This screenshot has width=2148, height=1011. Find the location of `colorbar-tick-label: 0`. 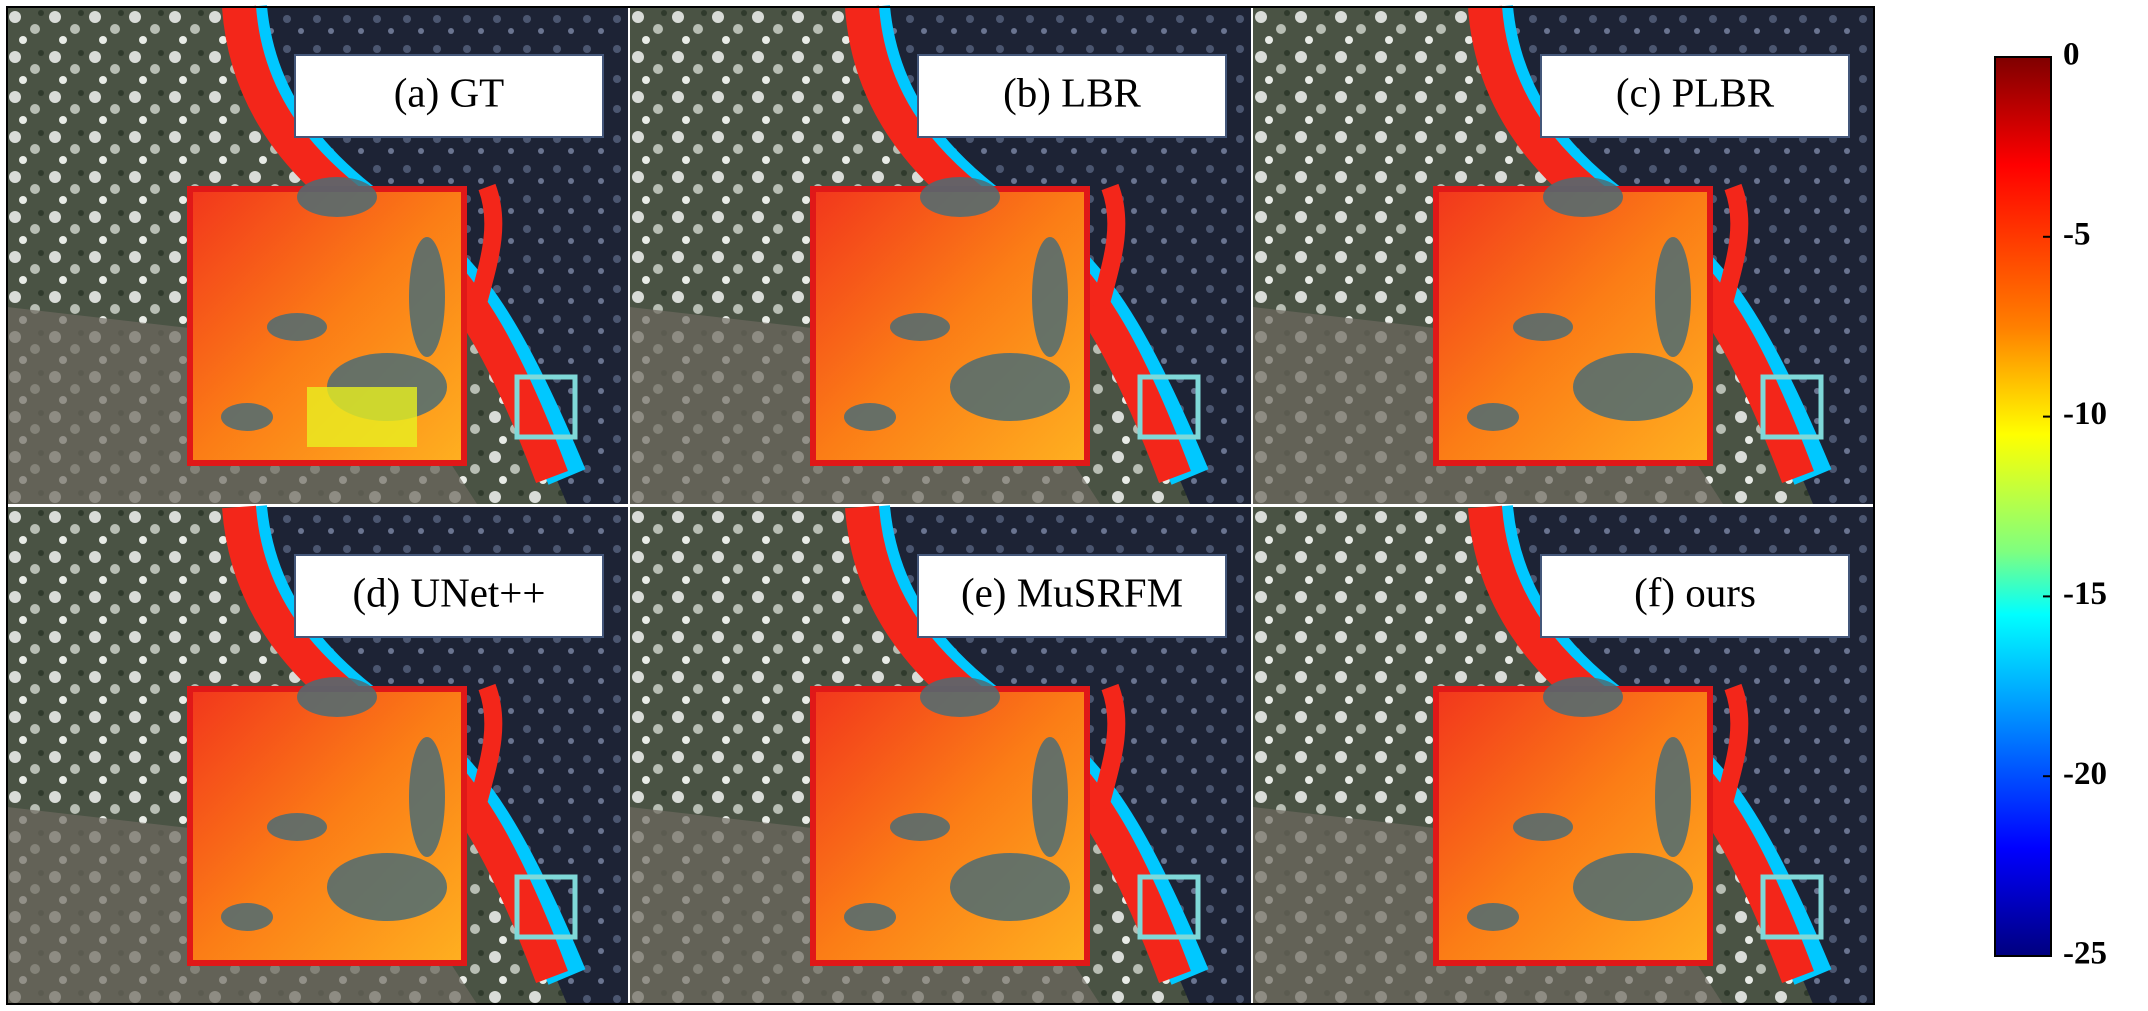

colorbar-tick-label: 0 is located at coordinates (2071, 55).